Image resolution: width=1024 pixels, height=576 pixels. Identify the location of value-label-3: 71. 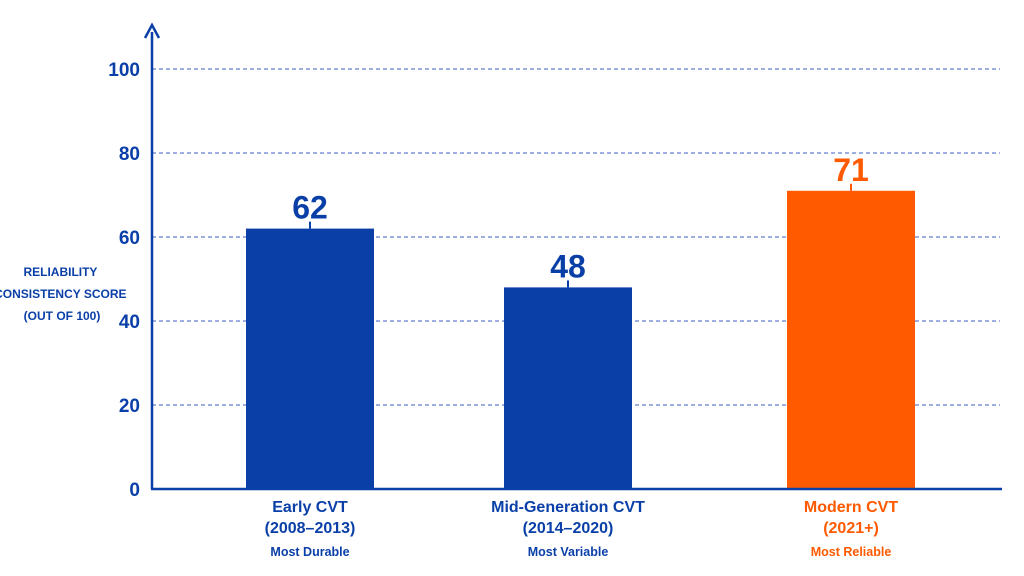
(851, 170).